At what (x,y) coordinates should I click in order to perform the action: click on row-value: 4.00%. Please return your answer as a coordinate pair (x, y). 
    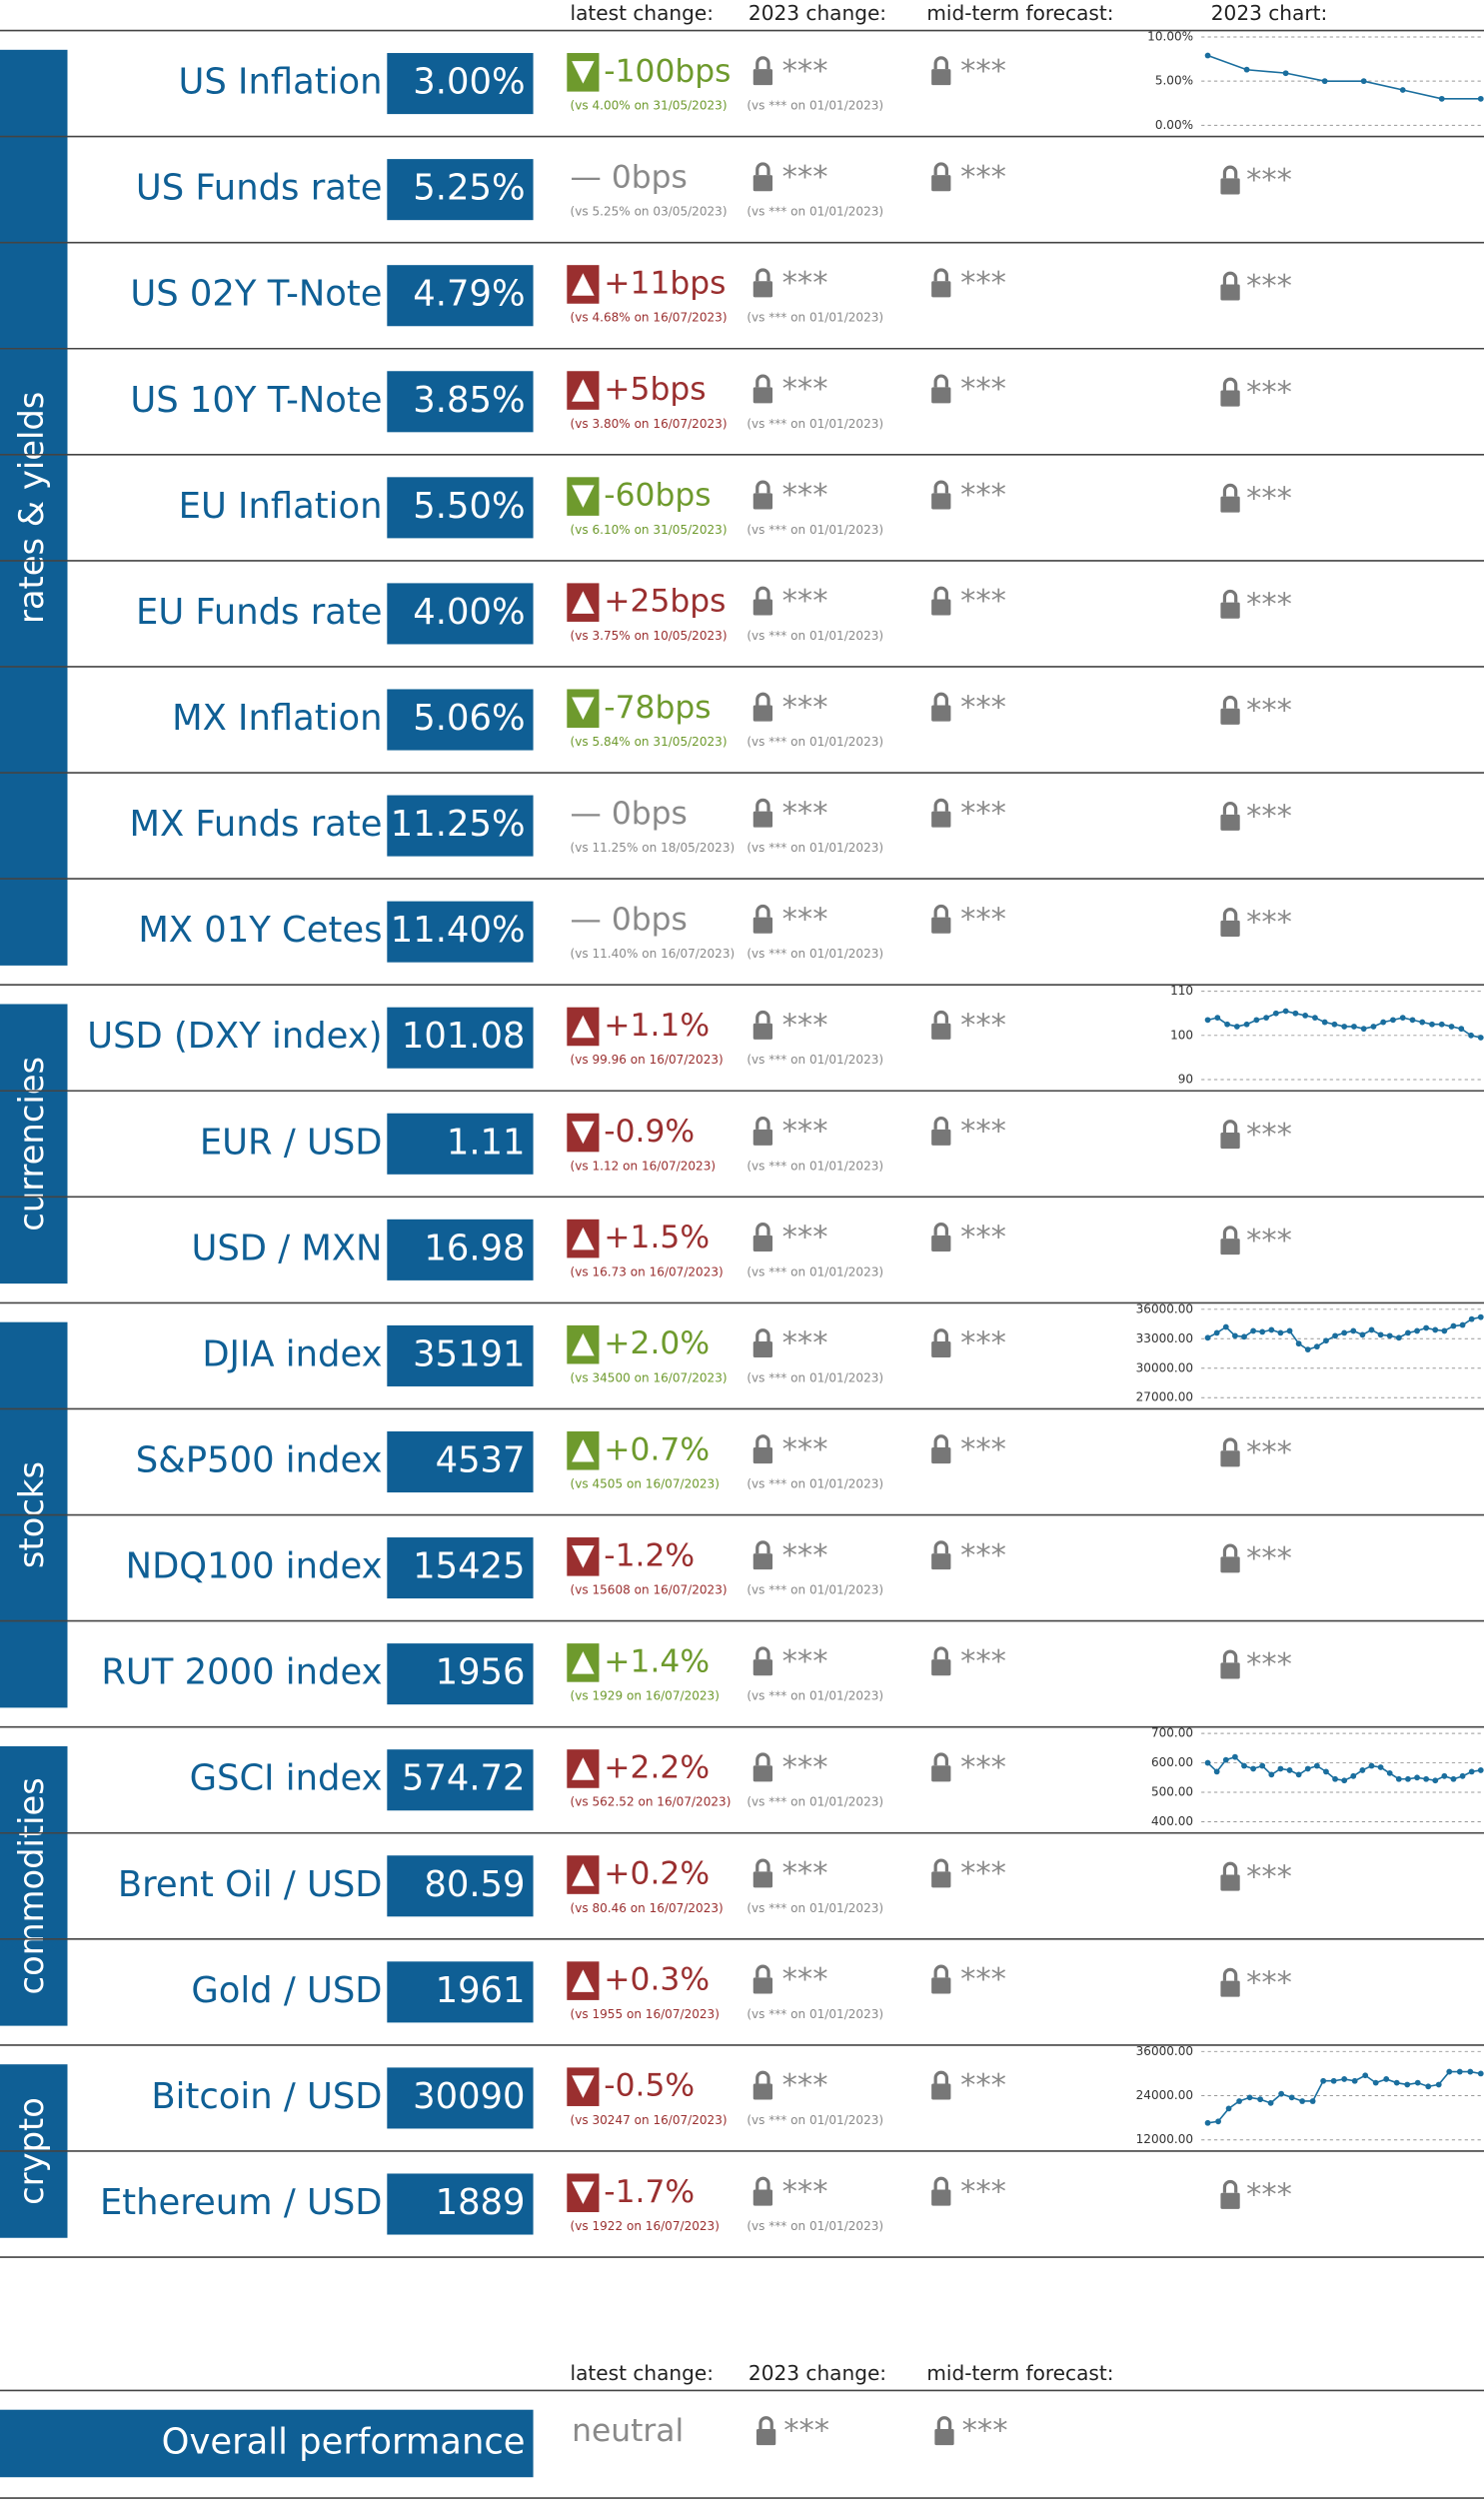
    Looking at the image, I should click on (469, 612).